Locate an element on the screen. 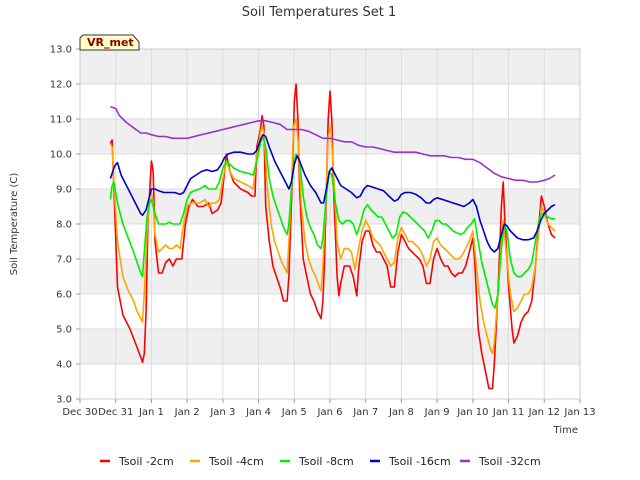  x-tick-label: Jan 3 is located at coordinates (222, 412).